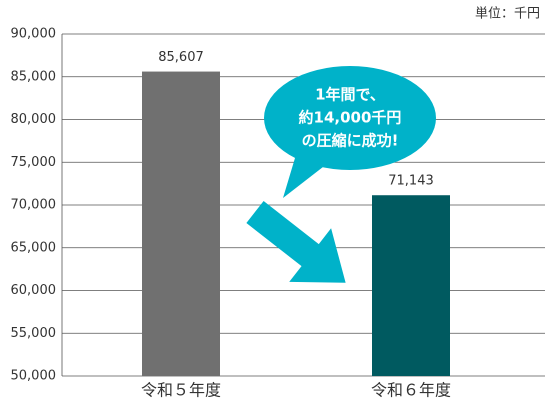 Image resolution: width=549 pixels, height=409 pixels. I want to click on y-tick-label: 70,000, so click(34, 205).